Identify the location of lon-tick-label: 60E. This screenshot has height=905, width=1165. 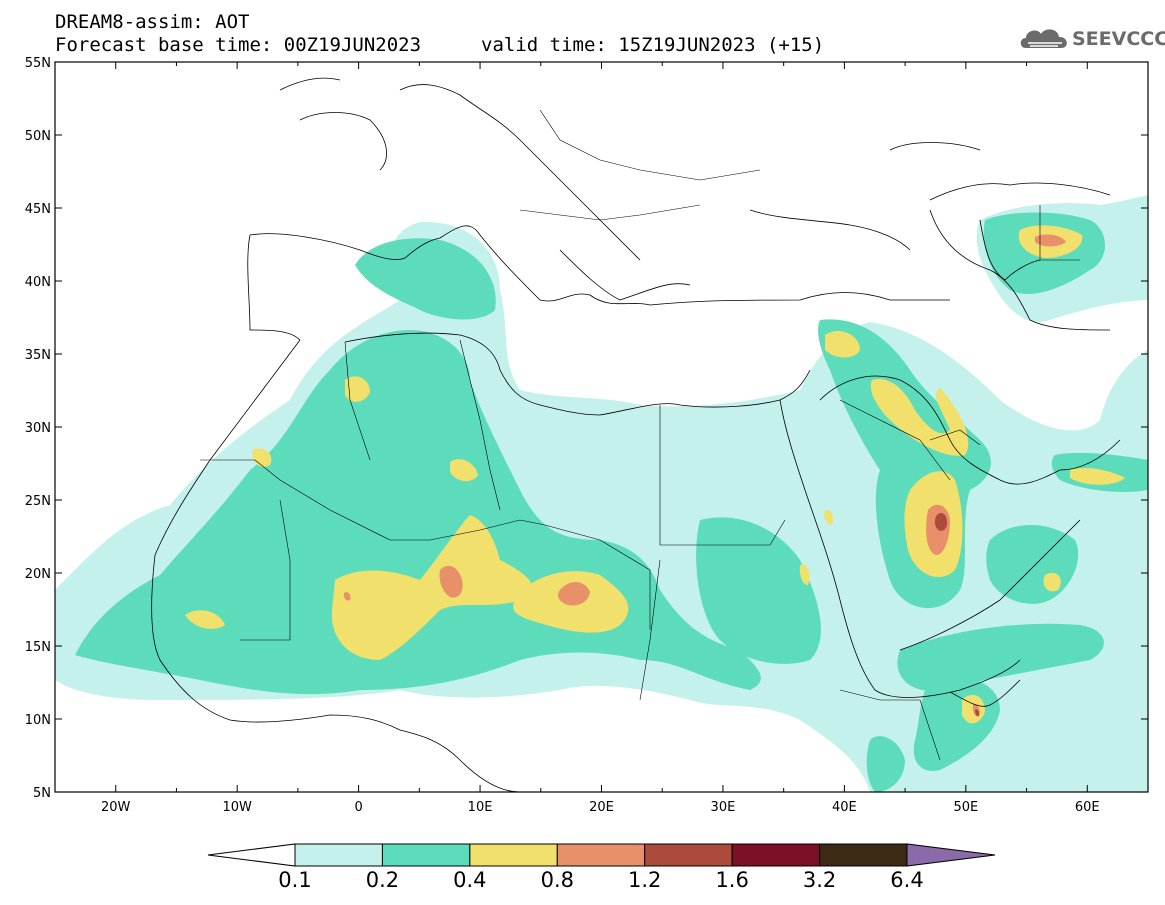
(1087, 807).